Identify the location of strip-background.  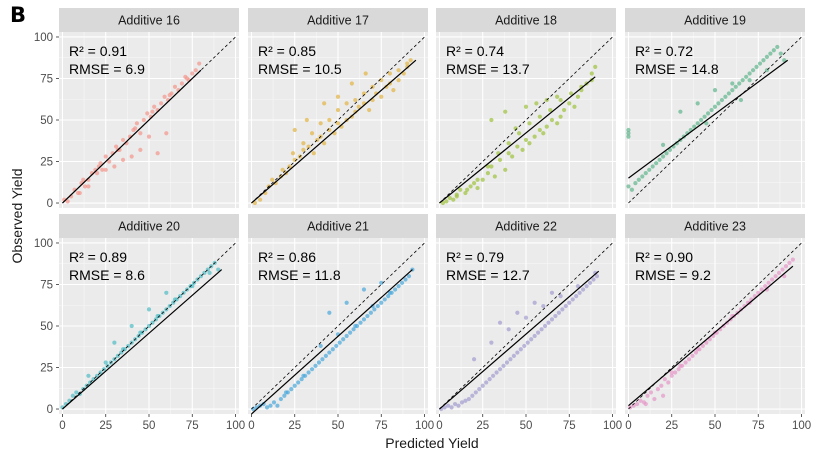
(338, 20).